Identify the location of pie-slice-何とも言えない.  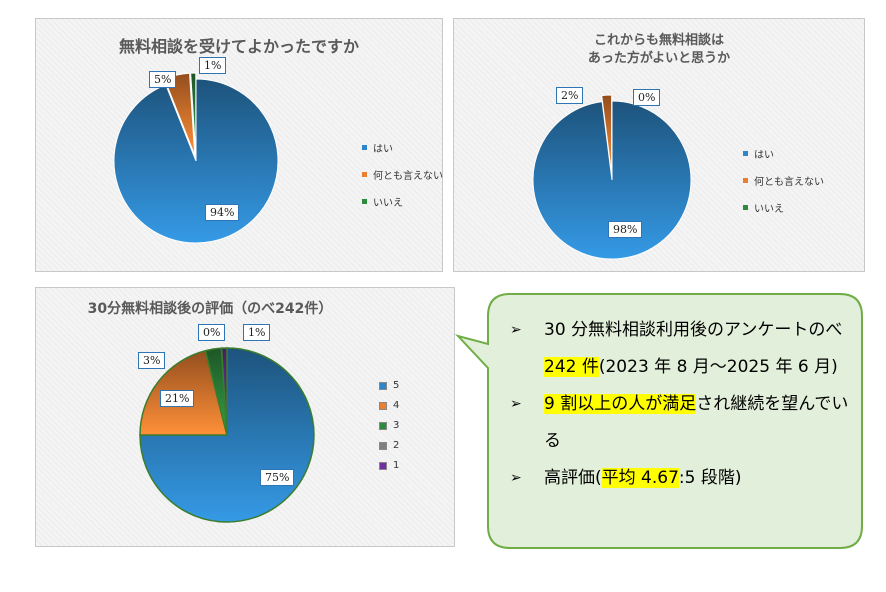
(607, 134).